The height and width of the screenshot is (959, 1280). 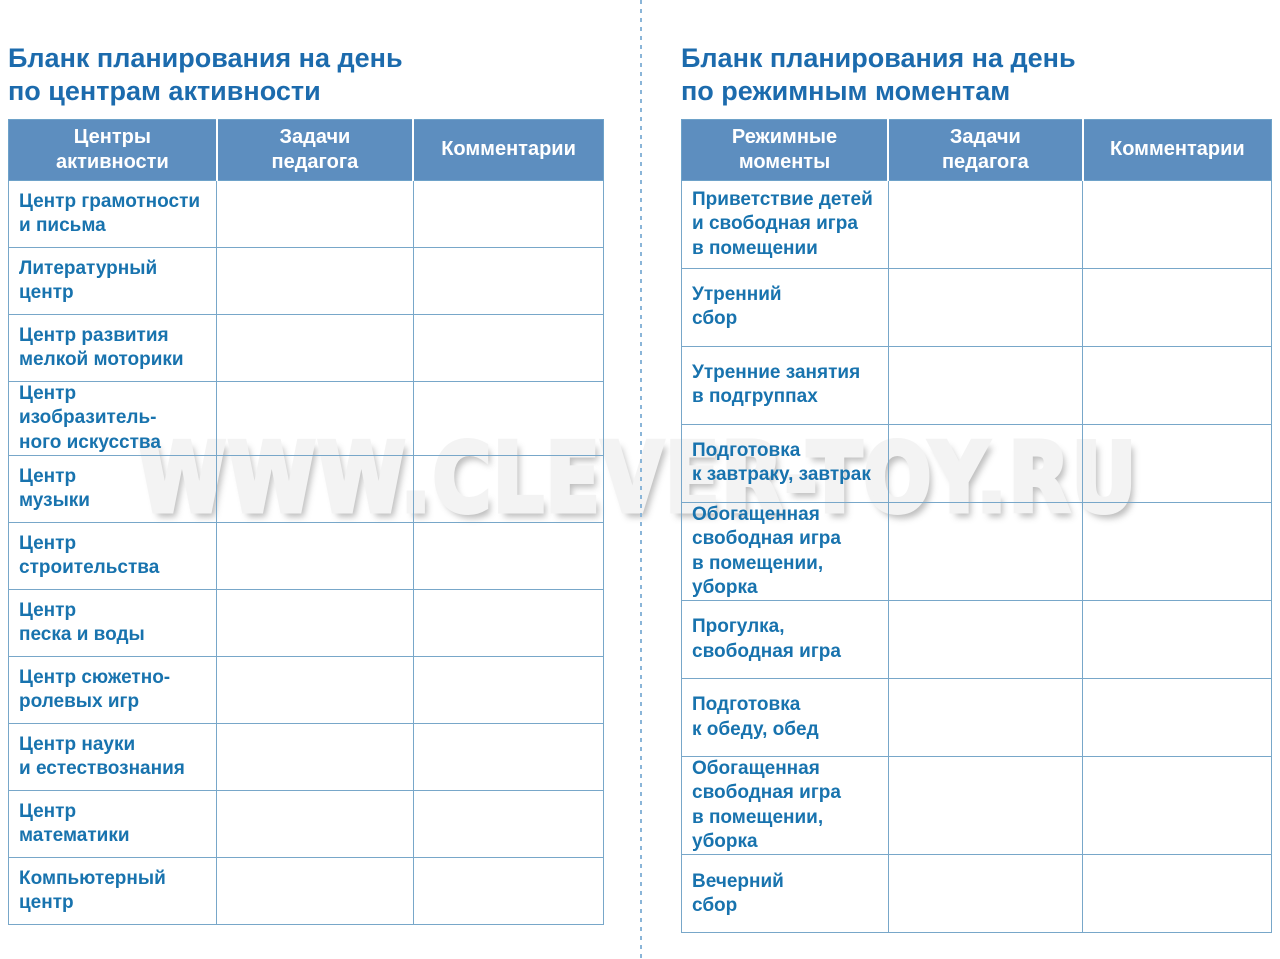 I want to click on table-row: Утренний сбор, so click(x=976, y=307).